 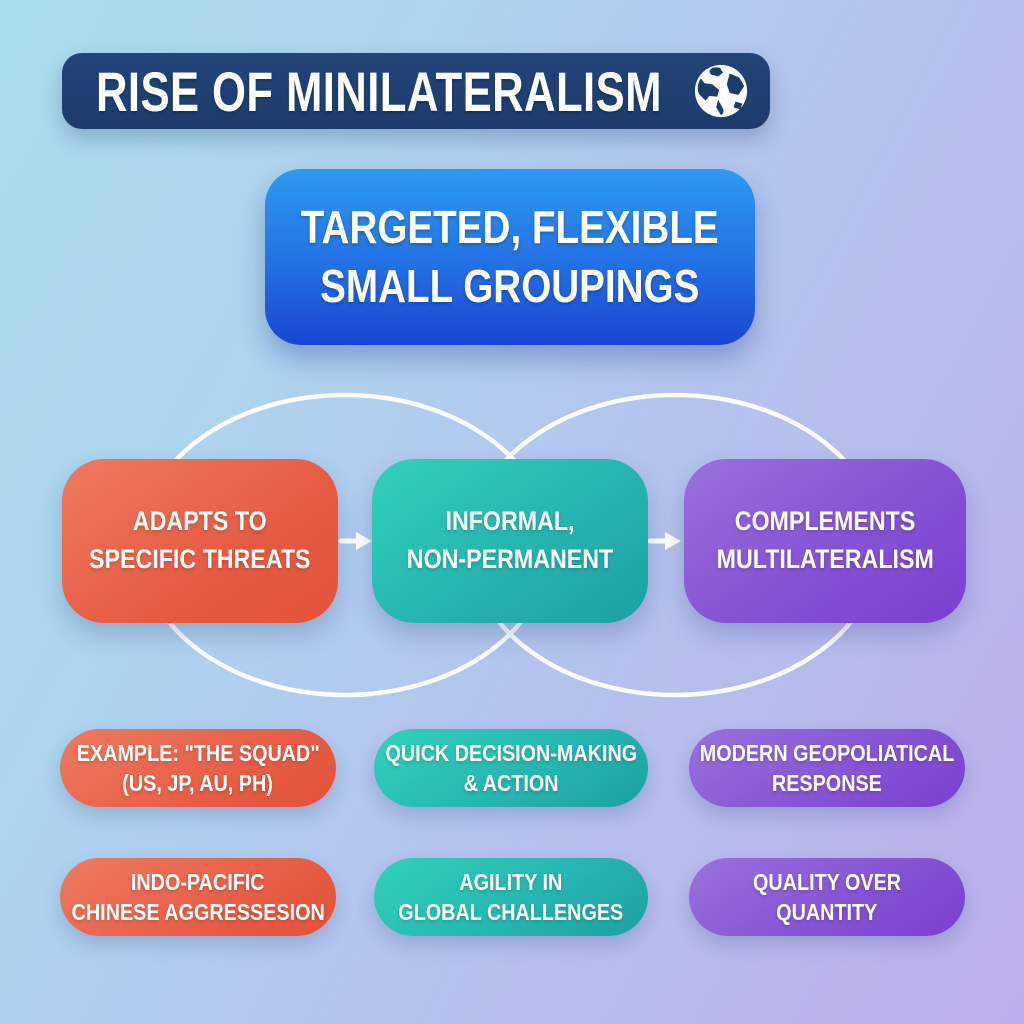 What do you see at coordinates (510, 257) in the screenshot?
I see `hero-box: TARGETED, FLEXIBLE SMALL GROUPINGS` at bounding box center [510, 257].